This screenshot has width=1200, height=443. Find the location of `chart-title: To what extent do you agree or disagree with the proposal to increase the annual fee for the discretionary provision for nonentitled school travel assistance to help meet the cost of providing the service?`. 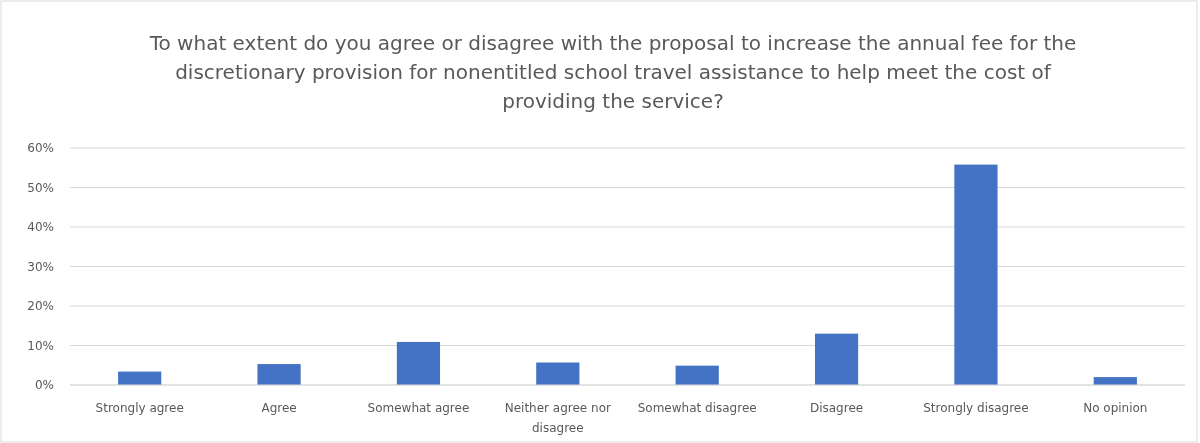

chart-title: To what extent do you agree or disagree with the proposal to increase the annual fee for the discretionary provision for nonentitled school travel assistance to help meet the cost of providing the service? is located at coordinates (612, 72).